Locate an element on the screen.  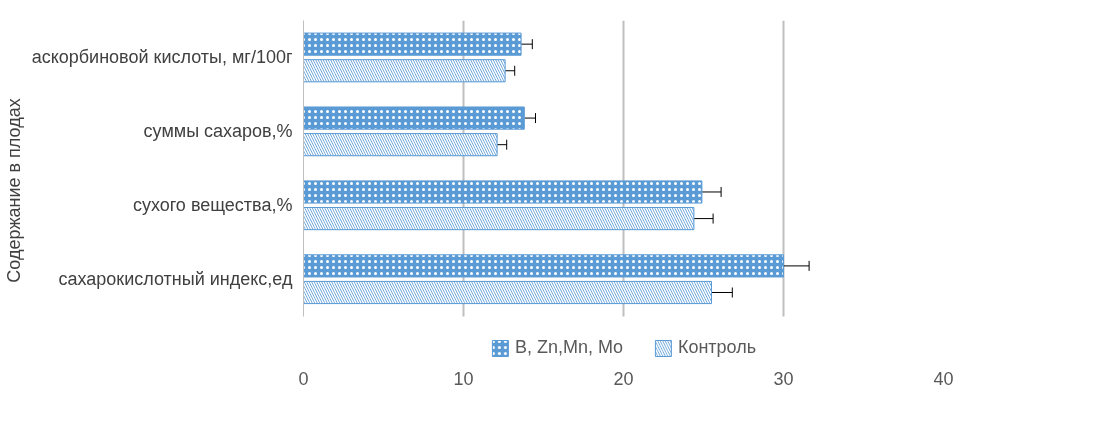
x-tick-label: 30 is located at coordinates (783, 378).